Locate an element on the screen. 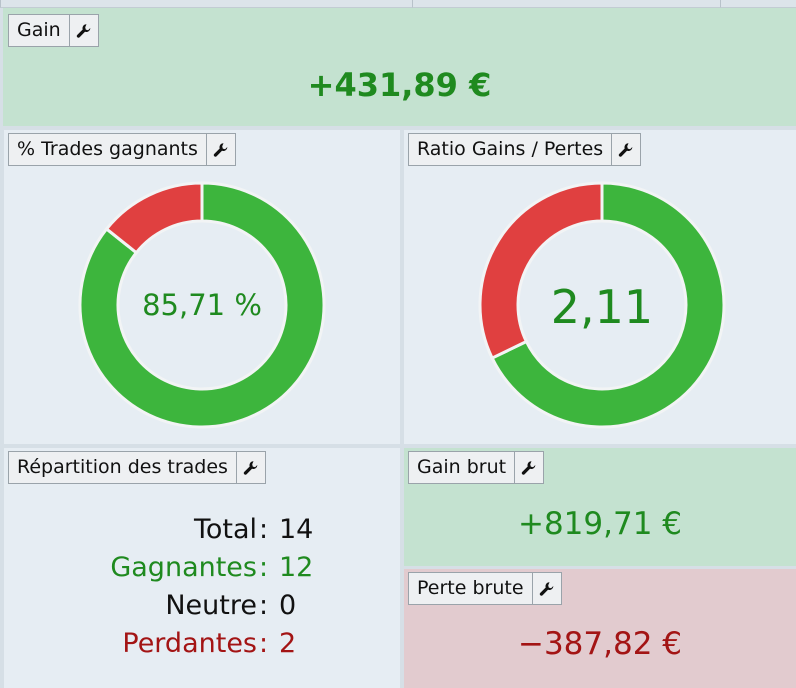 Image resolution: width=796 pixels, height=688 pixels. gain-header: Gain is located at coordinates (53, 30).